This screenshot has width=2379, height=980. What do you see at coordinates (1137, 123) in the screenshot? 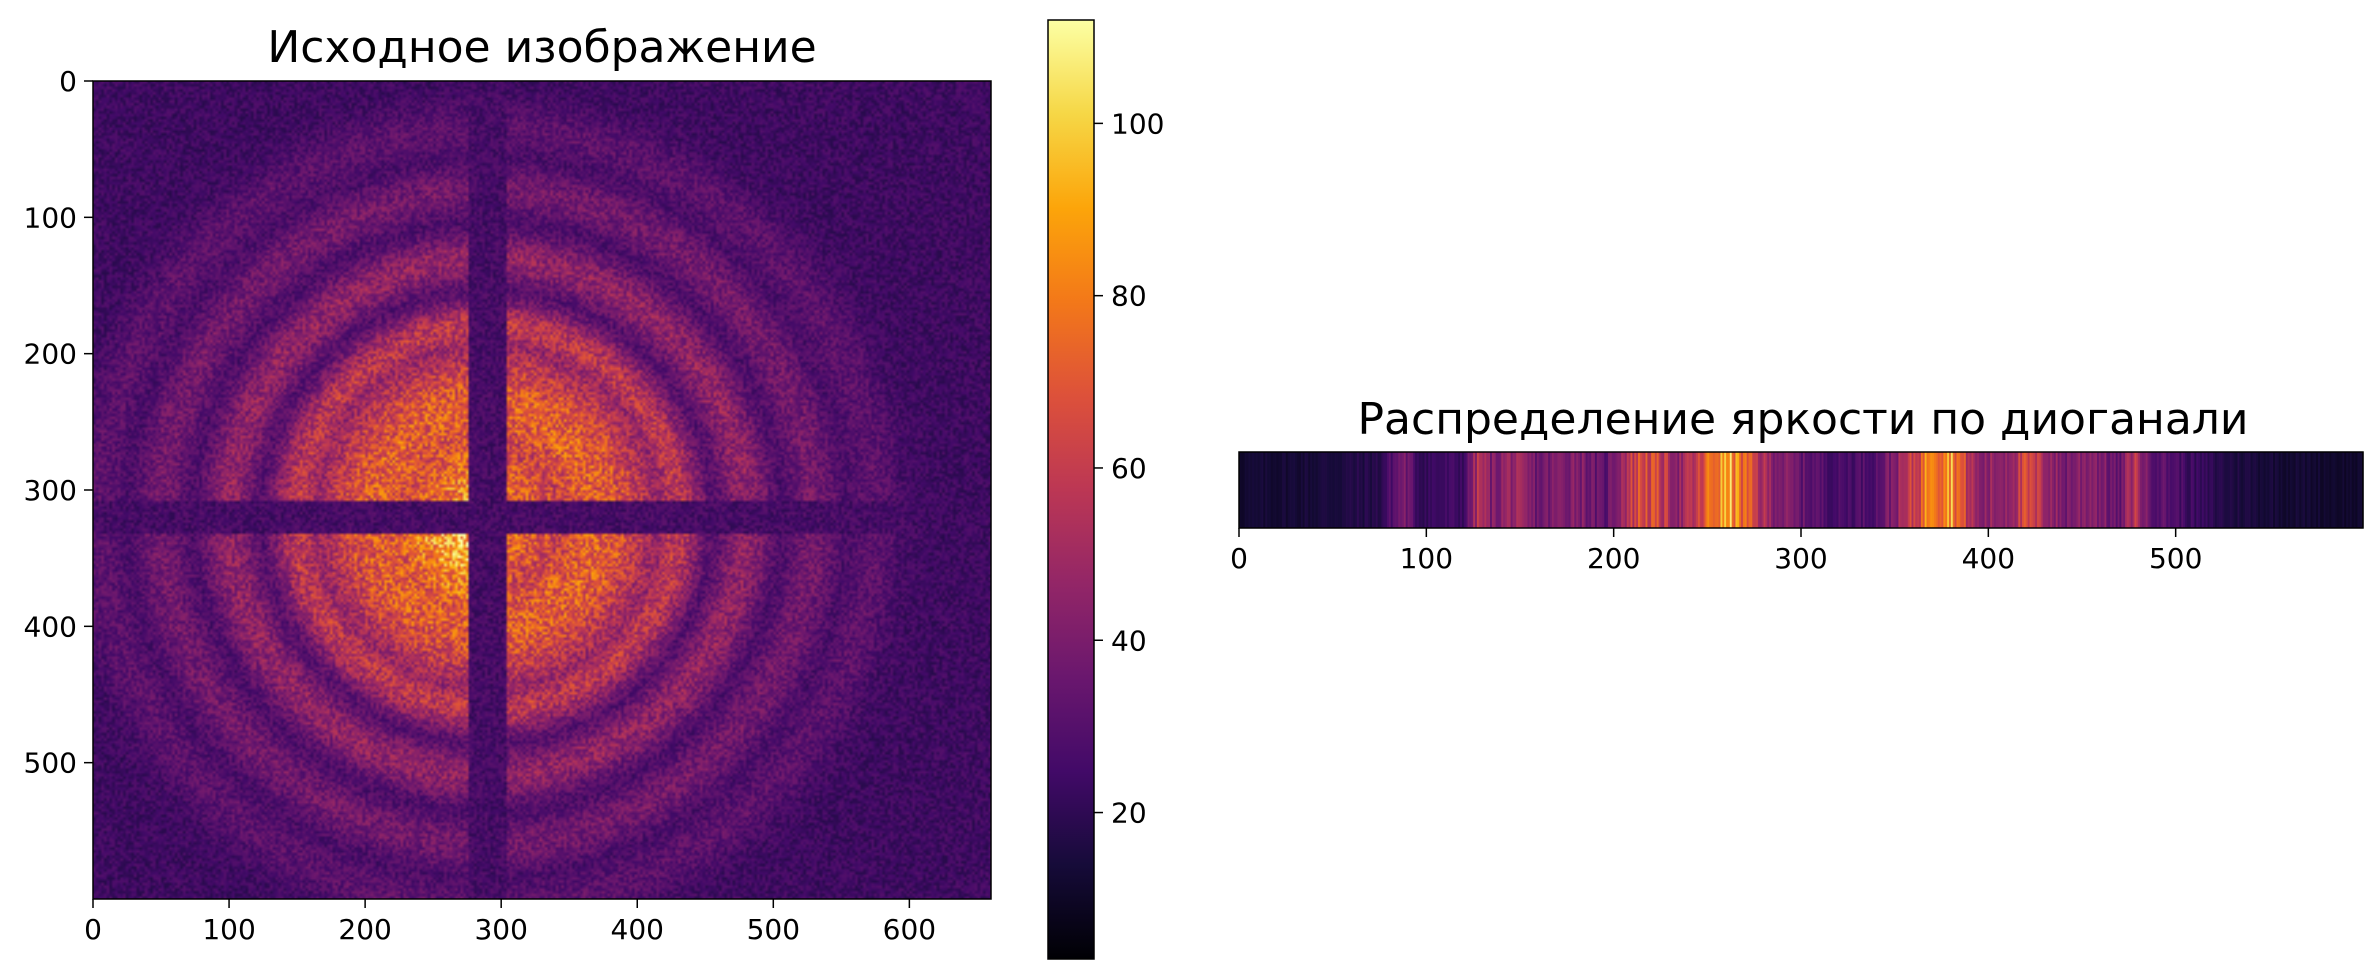
I see `colorbar-tick-label: 100` at bounding box center [1137, 123].